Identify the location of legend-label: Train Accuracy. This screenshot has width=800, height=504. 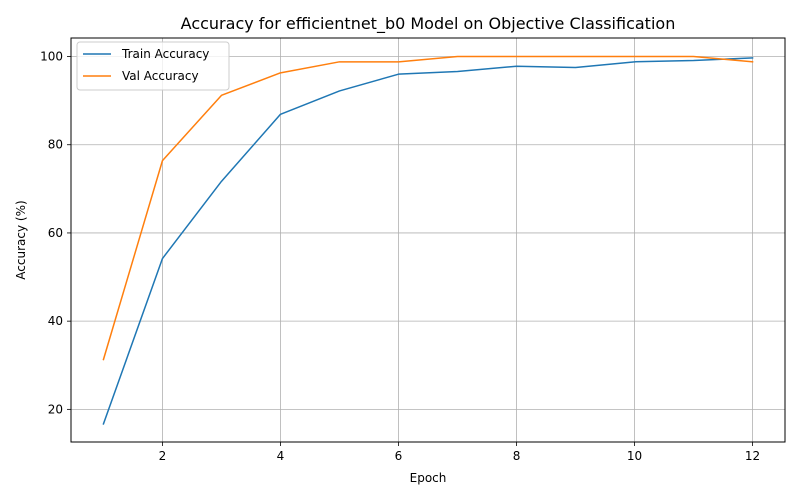
(165, 54).